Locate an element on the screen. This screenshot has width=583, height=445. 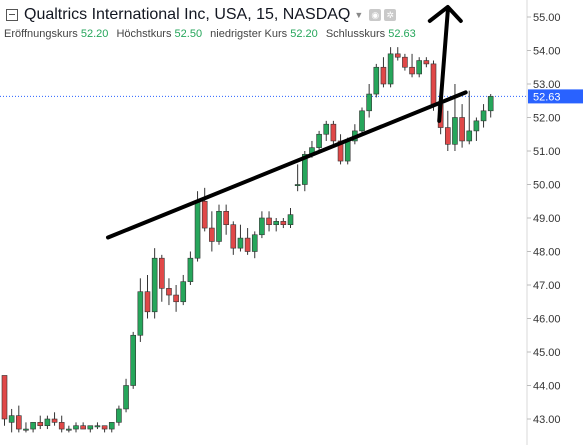
chart-menu-icon is located at coordinates (12, 15).